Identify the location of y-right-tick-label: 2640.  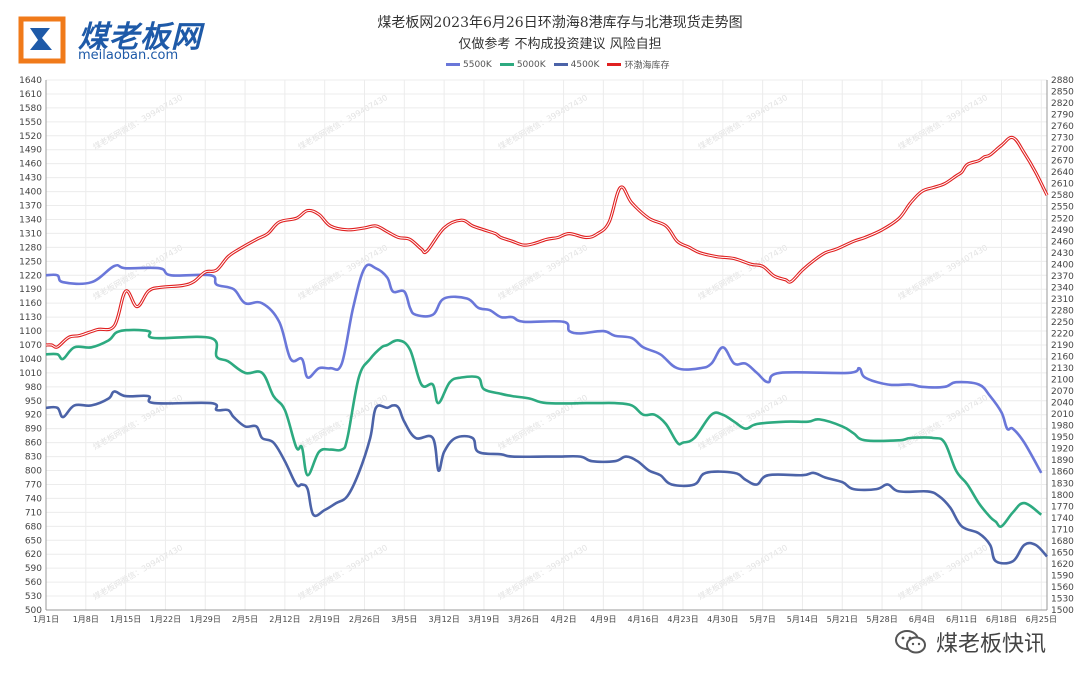
(1062, 173).